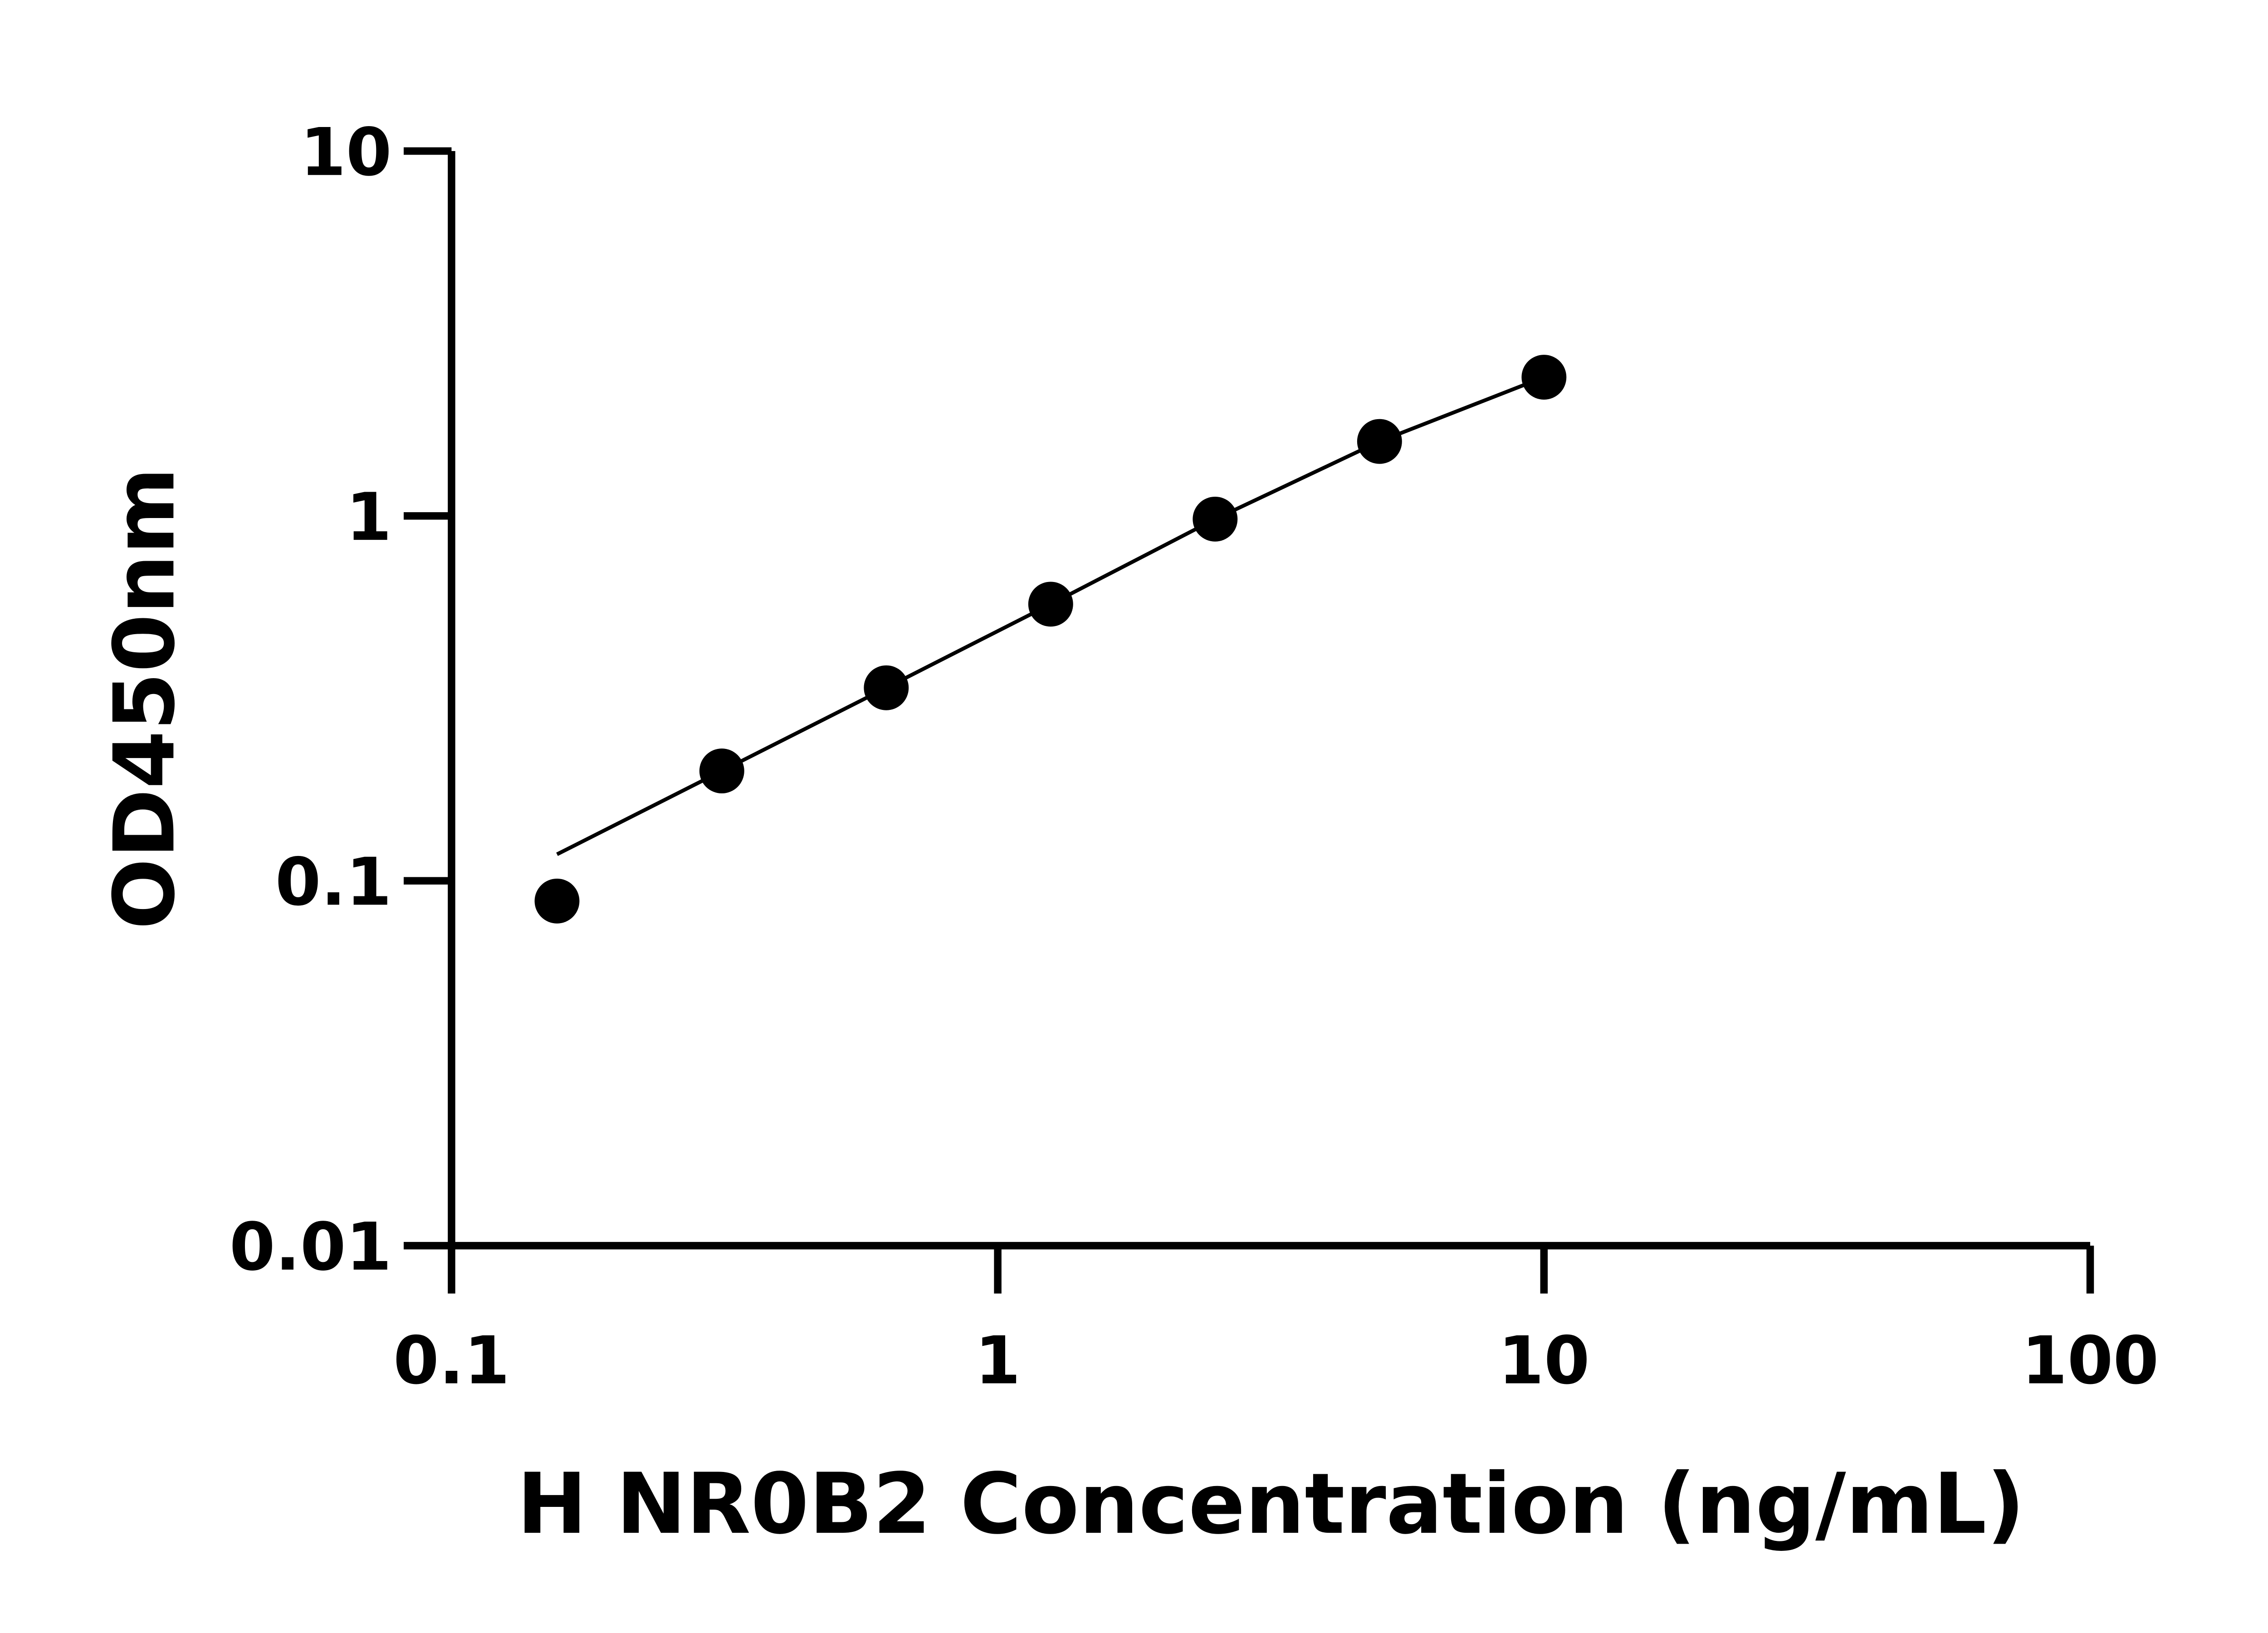 The height and width of the screenshot is (1633, 2268). Describe the element at coordinates (452, 1360) in the screenshot. I see `x-tick-label: 0.1` at that location.